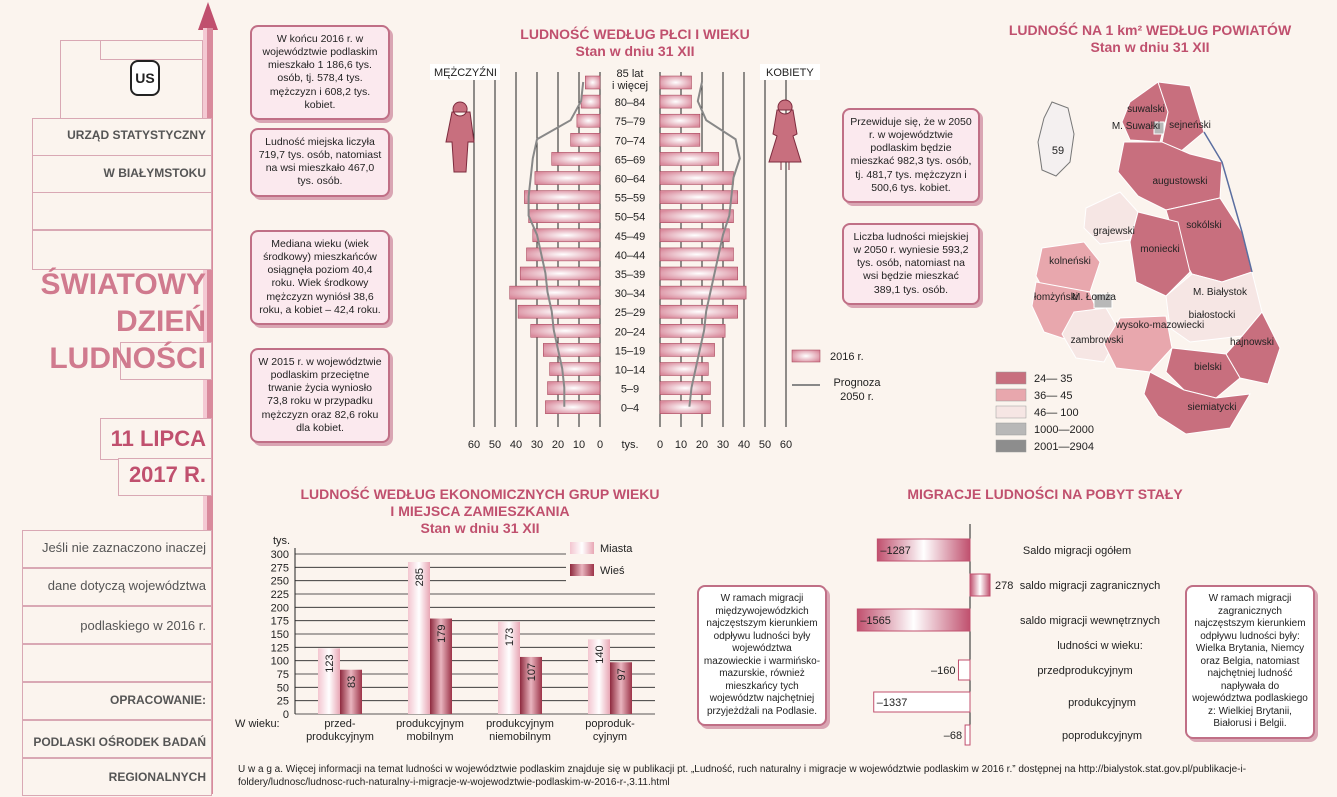 This screenshot has height=797, width=1337. I want to click on age-label: 0–4, so click(630, 409).